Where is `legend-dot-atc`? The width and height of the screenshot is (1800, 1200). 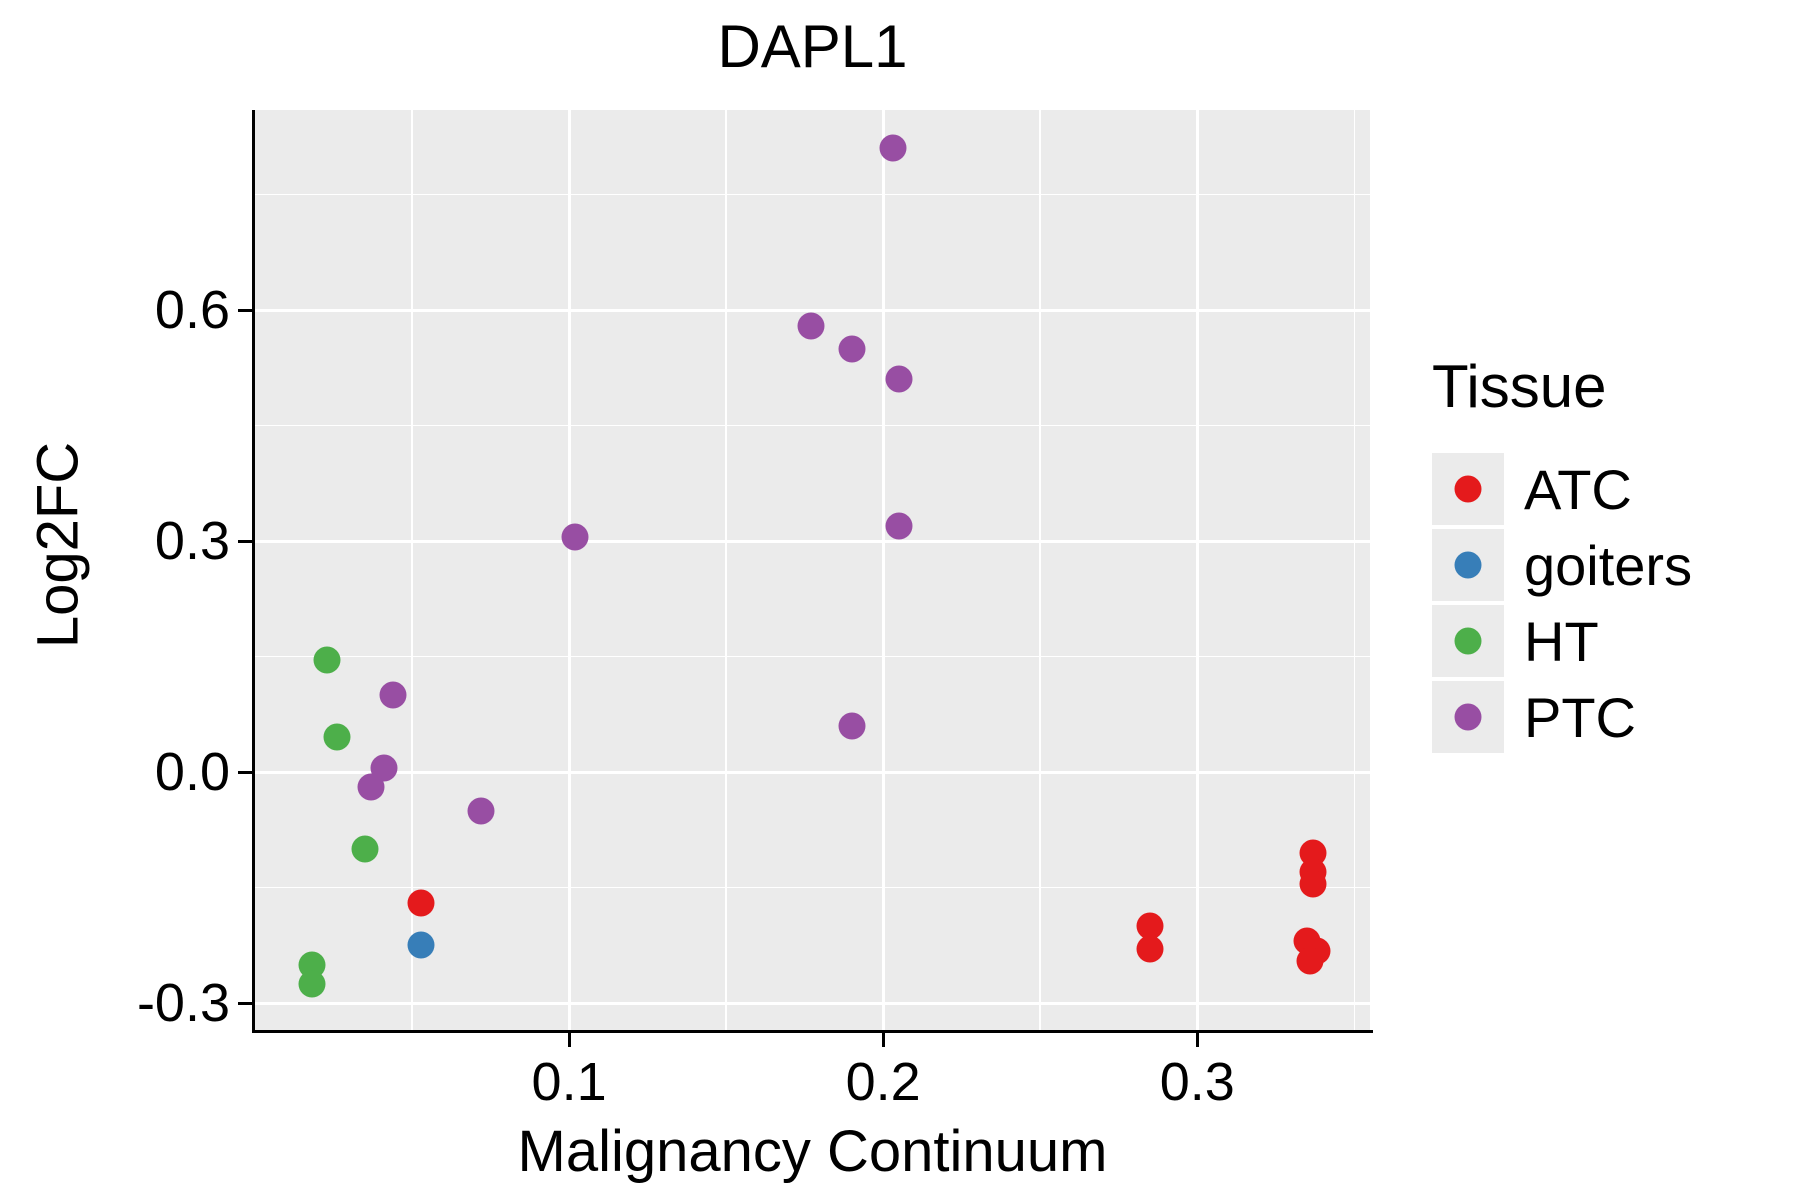 legend-dot-atc is located at coordinates (1468, 489).